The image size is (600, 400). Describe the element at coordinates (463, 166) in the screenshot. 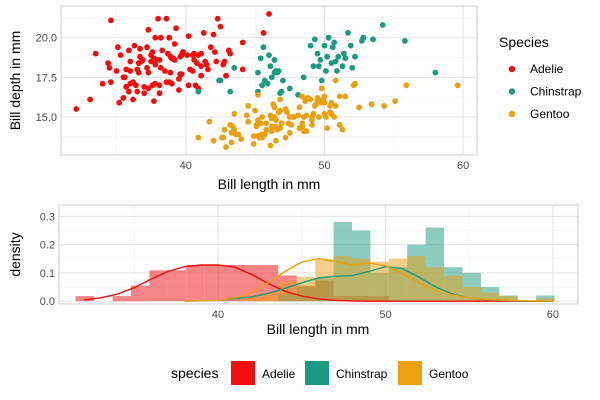

I see `x-tick-label: 60` at that location.